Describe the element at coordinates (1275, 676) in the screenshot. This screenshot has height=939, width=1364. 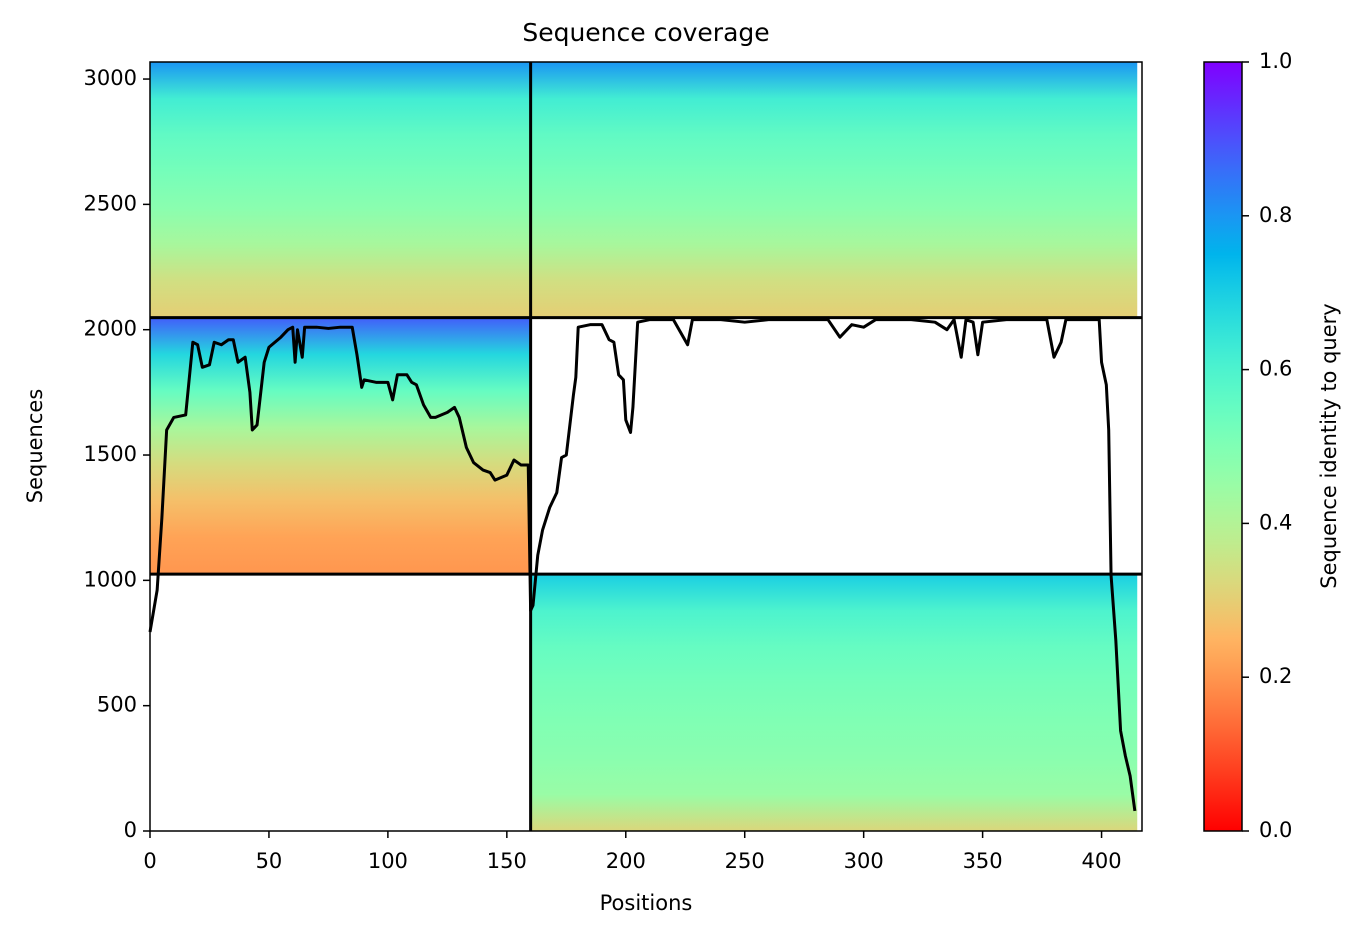
I see `colorbar-tick-label: 0.2` at that location.